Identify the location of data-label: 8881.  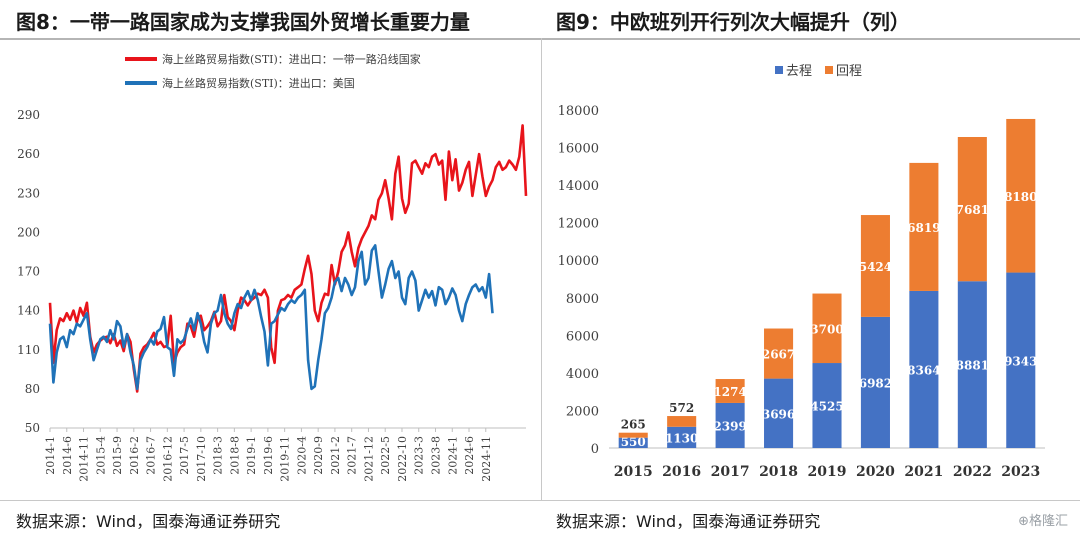
(972, 366).